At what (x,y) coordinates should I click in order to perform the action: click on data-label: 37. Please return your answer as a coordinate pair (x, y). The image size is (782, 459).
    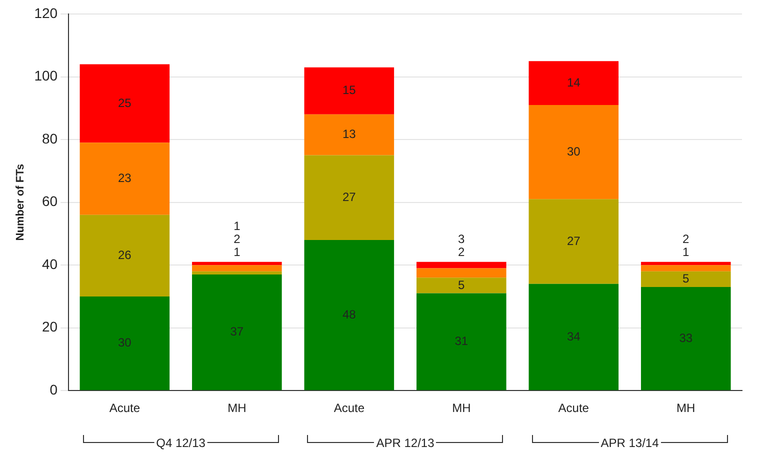
    Looking at the image, I should click on (237, 331).